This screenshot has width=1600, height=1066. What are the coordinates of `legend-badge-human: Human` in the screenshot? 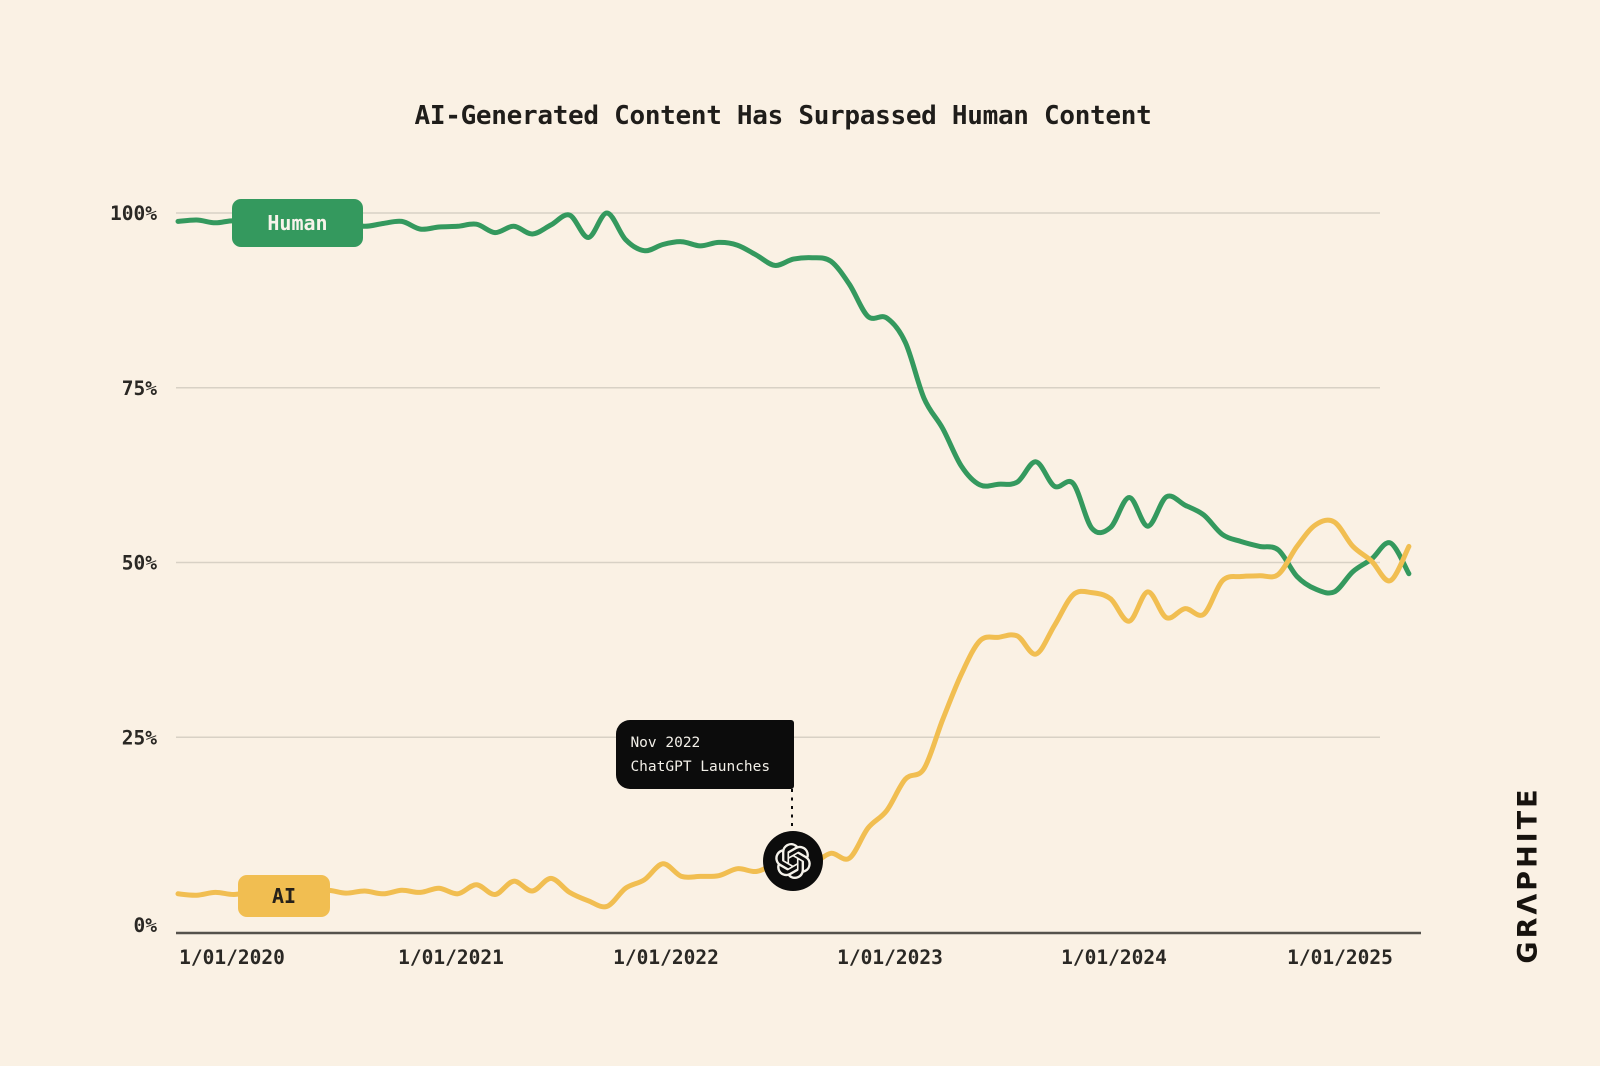 It's located at (297, 223).